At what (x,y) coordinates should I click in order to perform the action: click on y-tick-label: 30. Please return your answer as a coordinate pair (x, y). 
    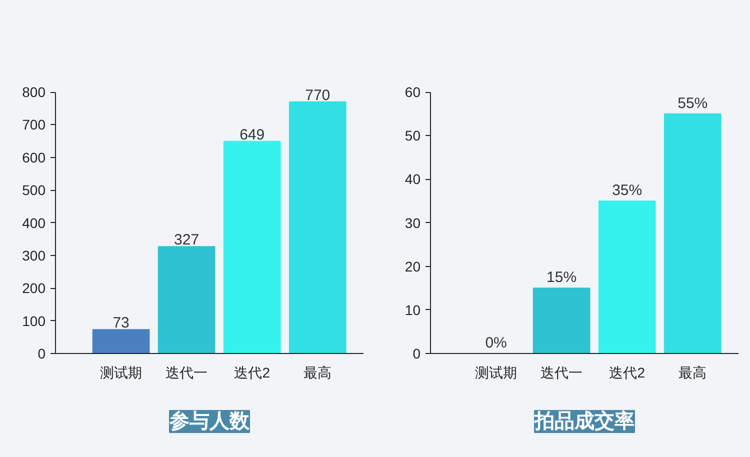
    Looking at the image, I should click on (412, 222).